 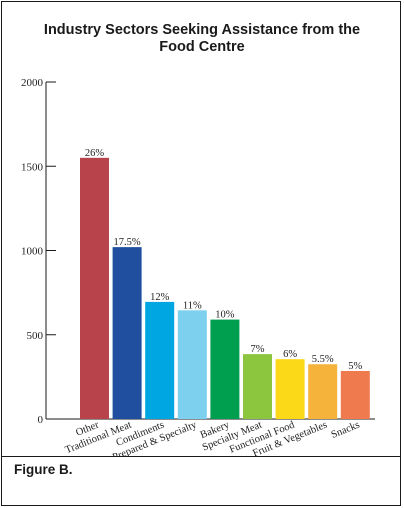 I want to click on data-label-4: 11%, so click(x=192, y=305).